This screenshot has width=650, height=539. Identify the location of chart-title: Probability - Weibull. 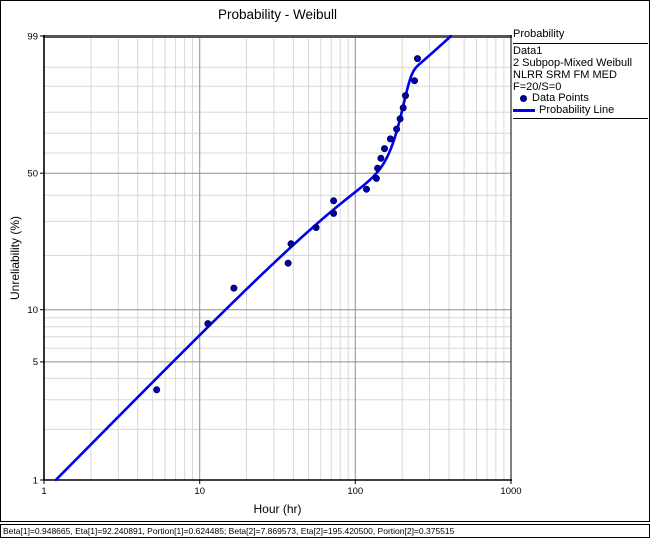
(277, 14).